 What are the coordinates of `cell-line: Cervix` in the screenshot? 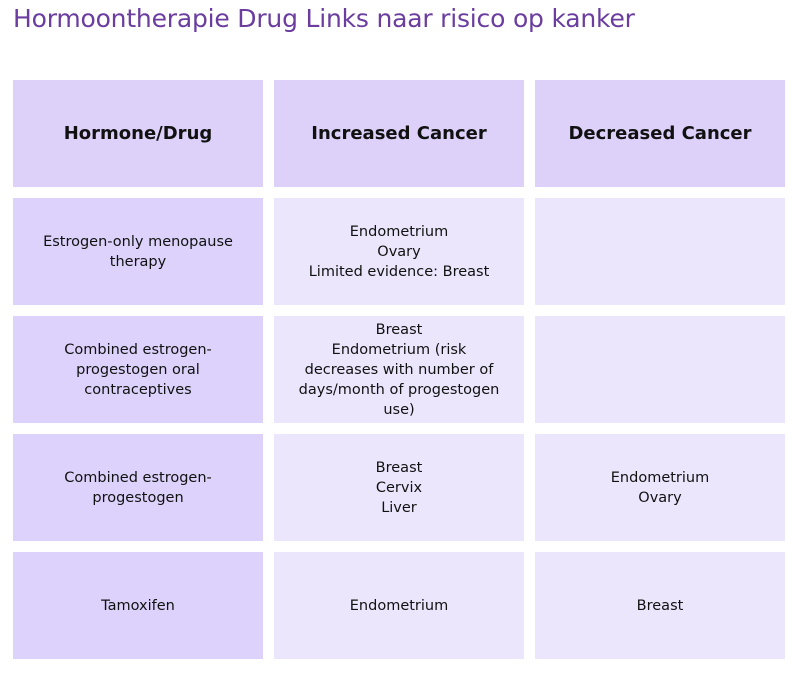 It's located at (399, 487).